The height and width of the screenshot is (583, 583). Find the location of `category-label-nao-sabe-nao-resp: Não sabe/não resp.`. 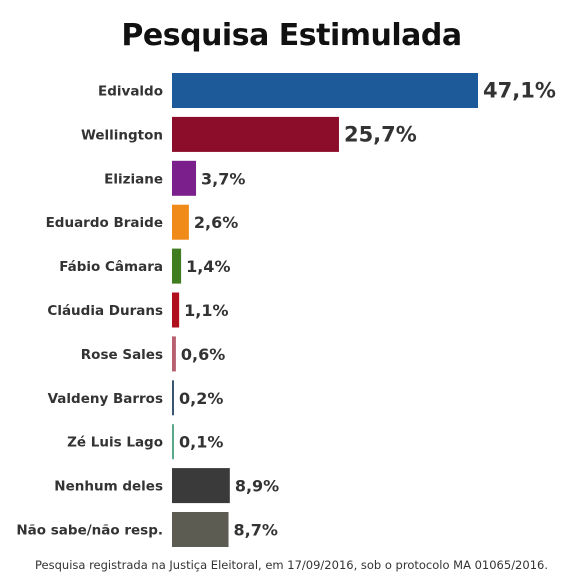

category-label-nao-sabe-nao-resp: Não sabe/não resp. is located at coordinates (89, 531).